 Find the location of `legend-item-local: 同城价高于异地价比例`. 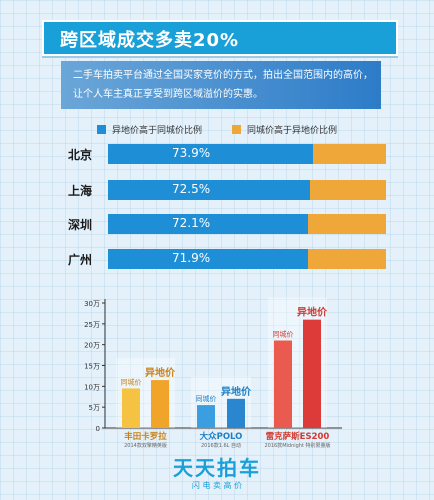

legend-item-local: 同城价高于异地价比例 is located at coordinates (284, 129).